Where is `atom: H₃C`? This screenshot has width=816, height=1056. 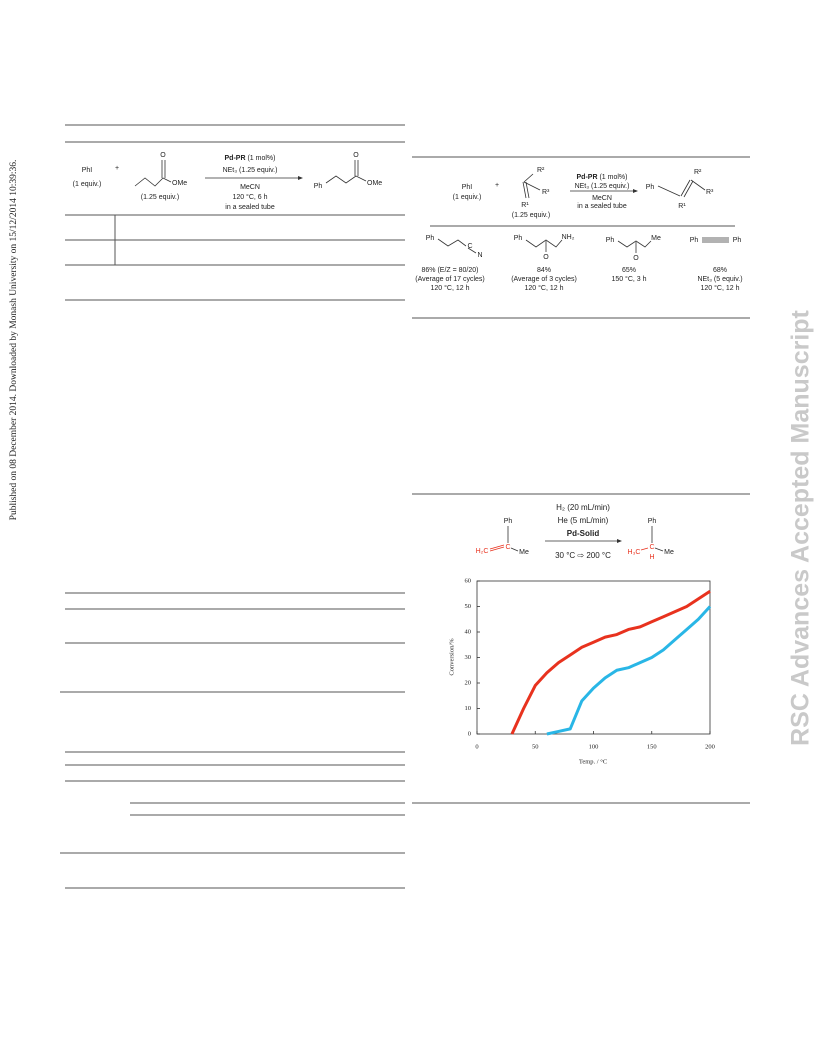
atom: H₃C is located at coordinates (634, 552).